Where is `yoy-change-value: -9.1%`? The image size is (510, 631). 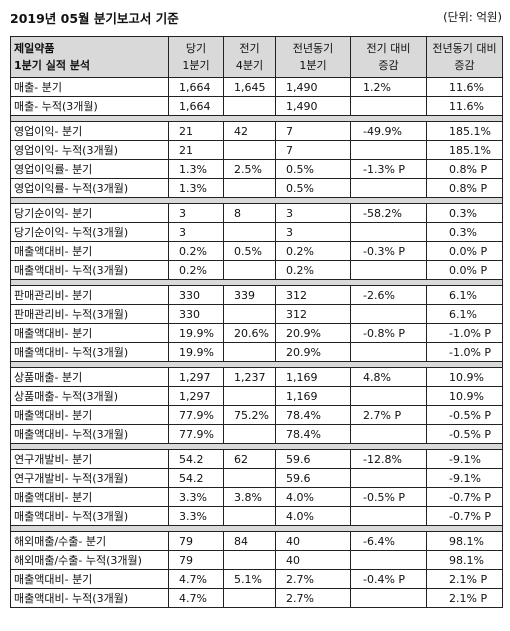 yoy-change-value: -9.1% is located at coordinates (464, 478).